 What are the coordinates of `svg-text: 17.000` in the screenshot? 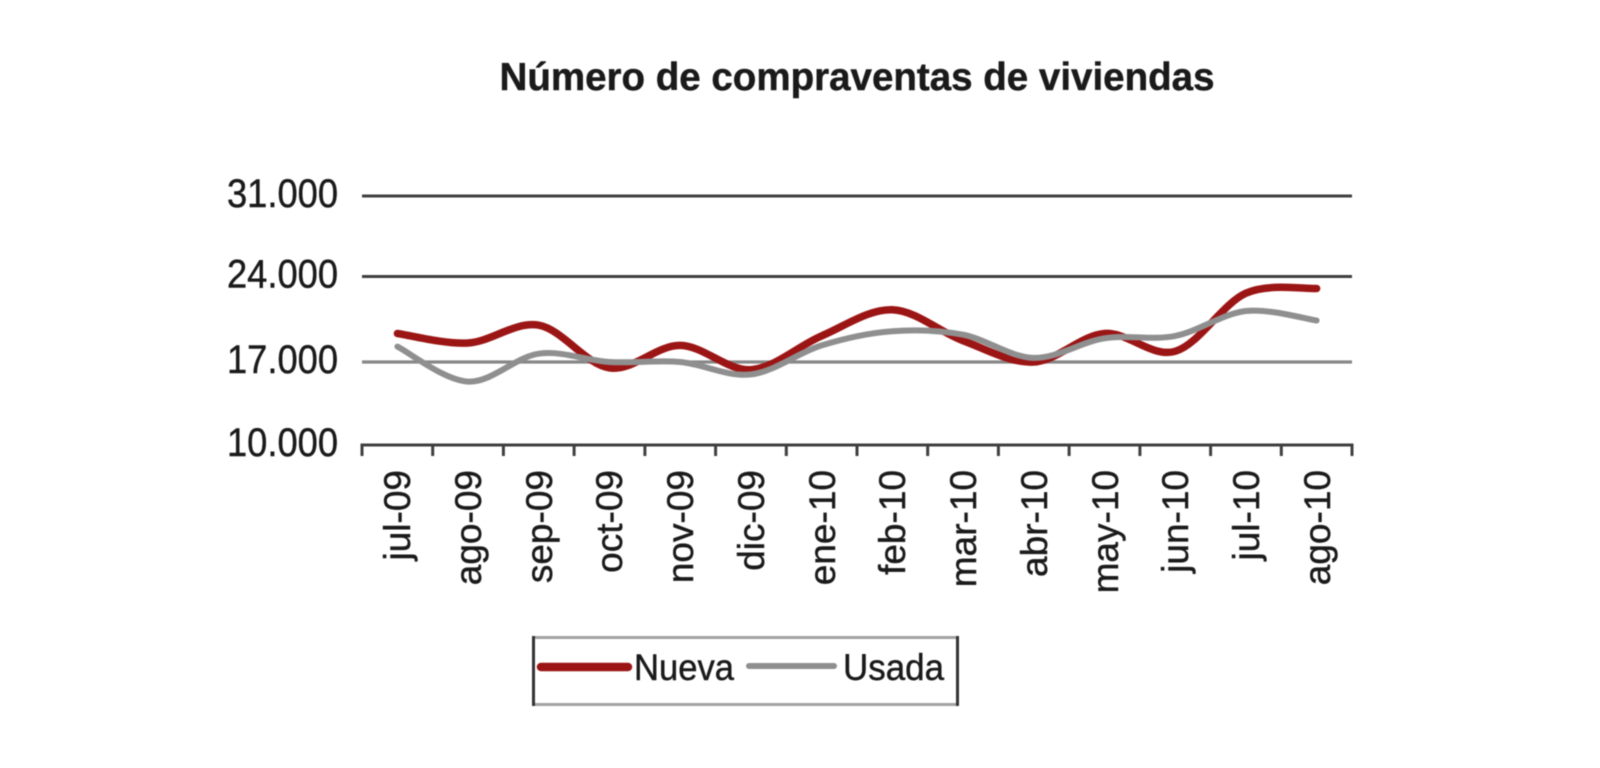 It's located at (282, 360).